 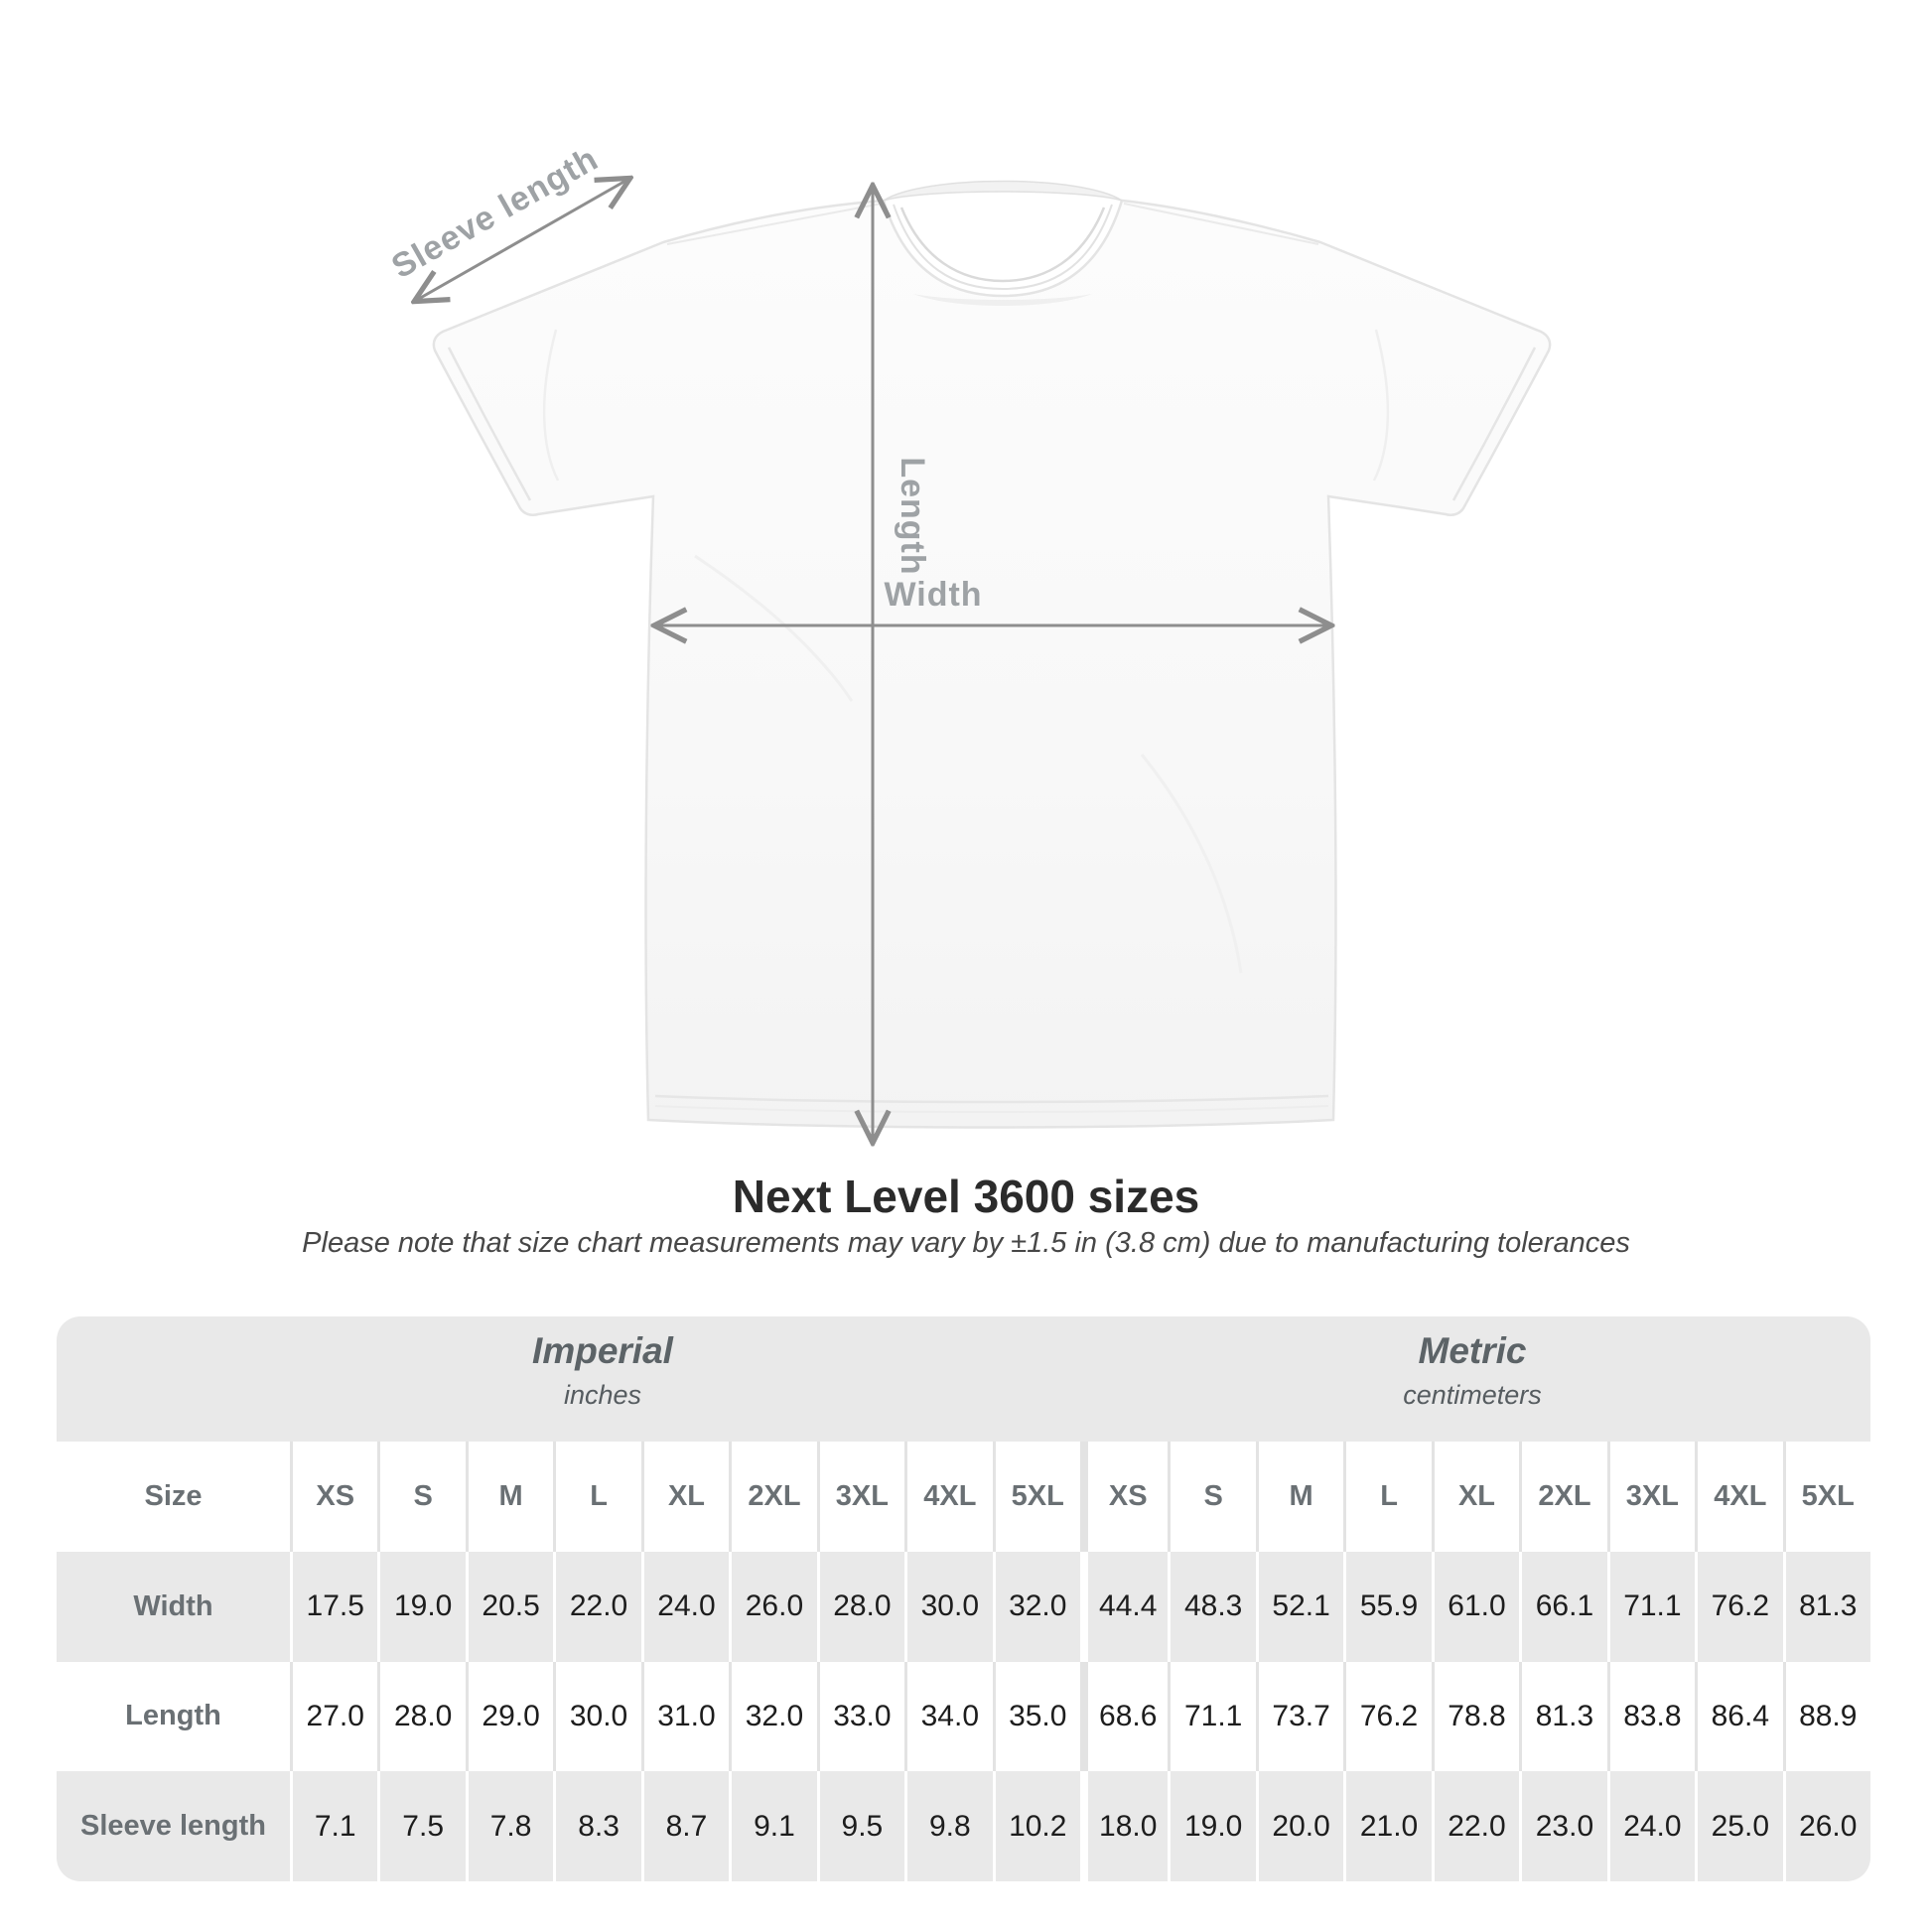 I want to click on right-cuff-stitch, so click(x=1494, y=424).